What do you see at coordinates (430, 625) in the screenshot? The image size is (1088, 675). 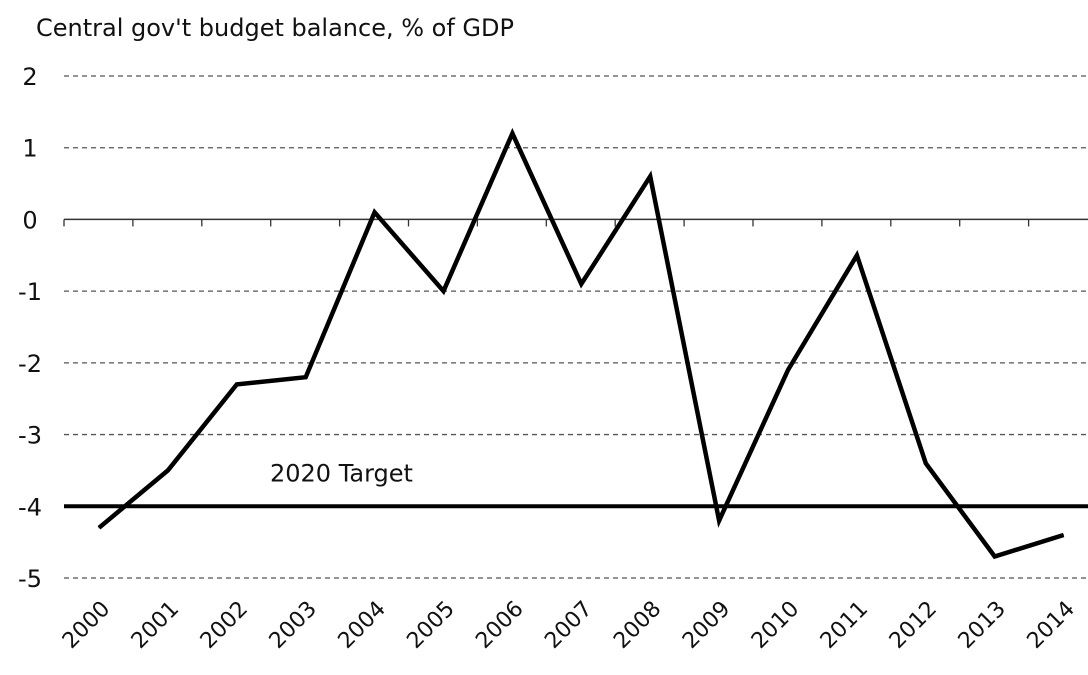 I see `x-tick-label: 2005` at bounding box center [430, 625].